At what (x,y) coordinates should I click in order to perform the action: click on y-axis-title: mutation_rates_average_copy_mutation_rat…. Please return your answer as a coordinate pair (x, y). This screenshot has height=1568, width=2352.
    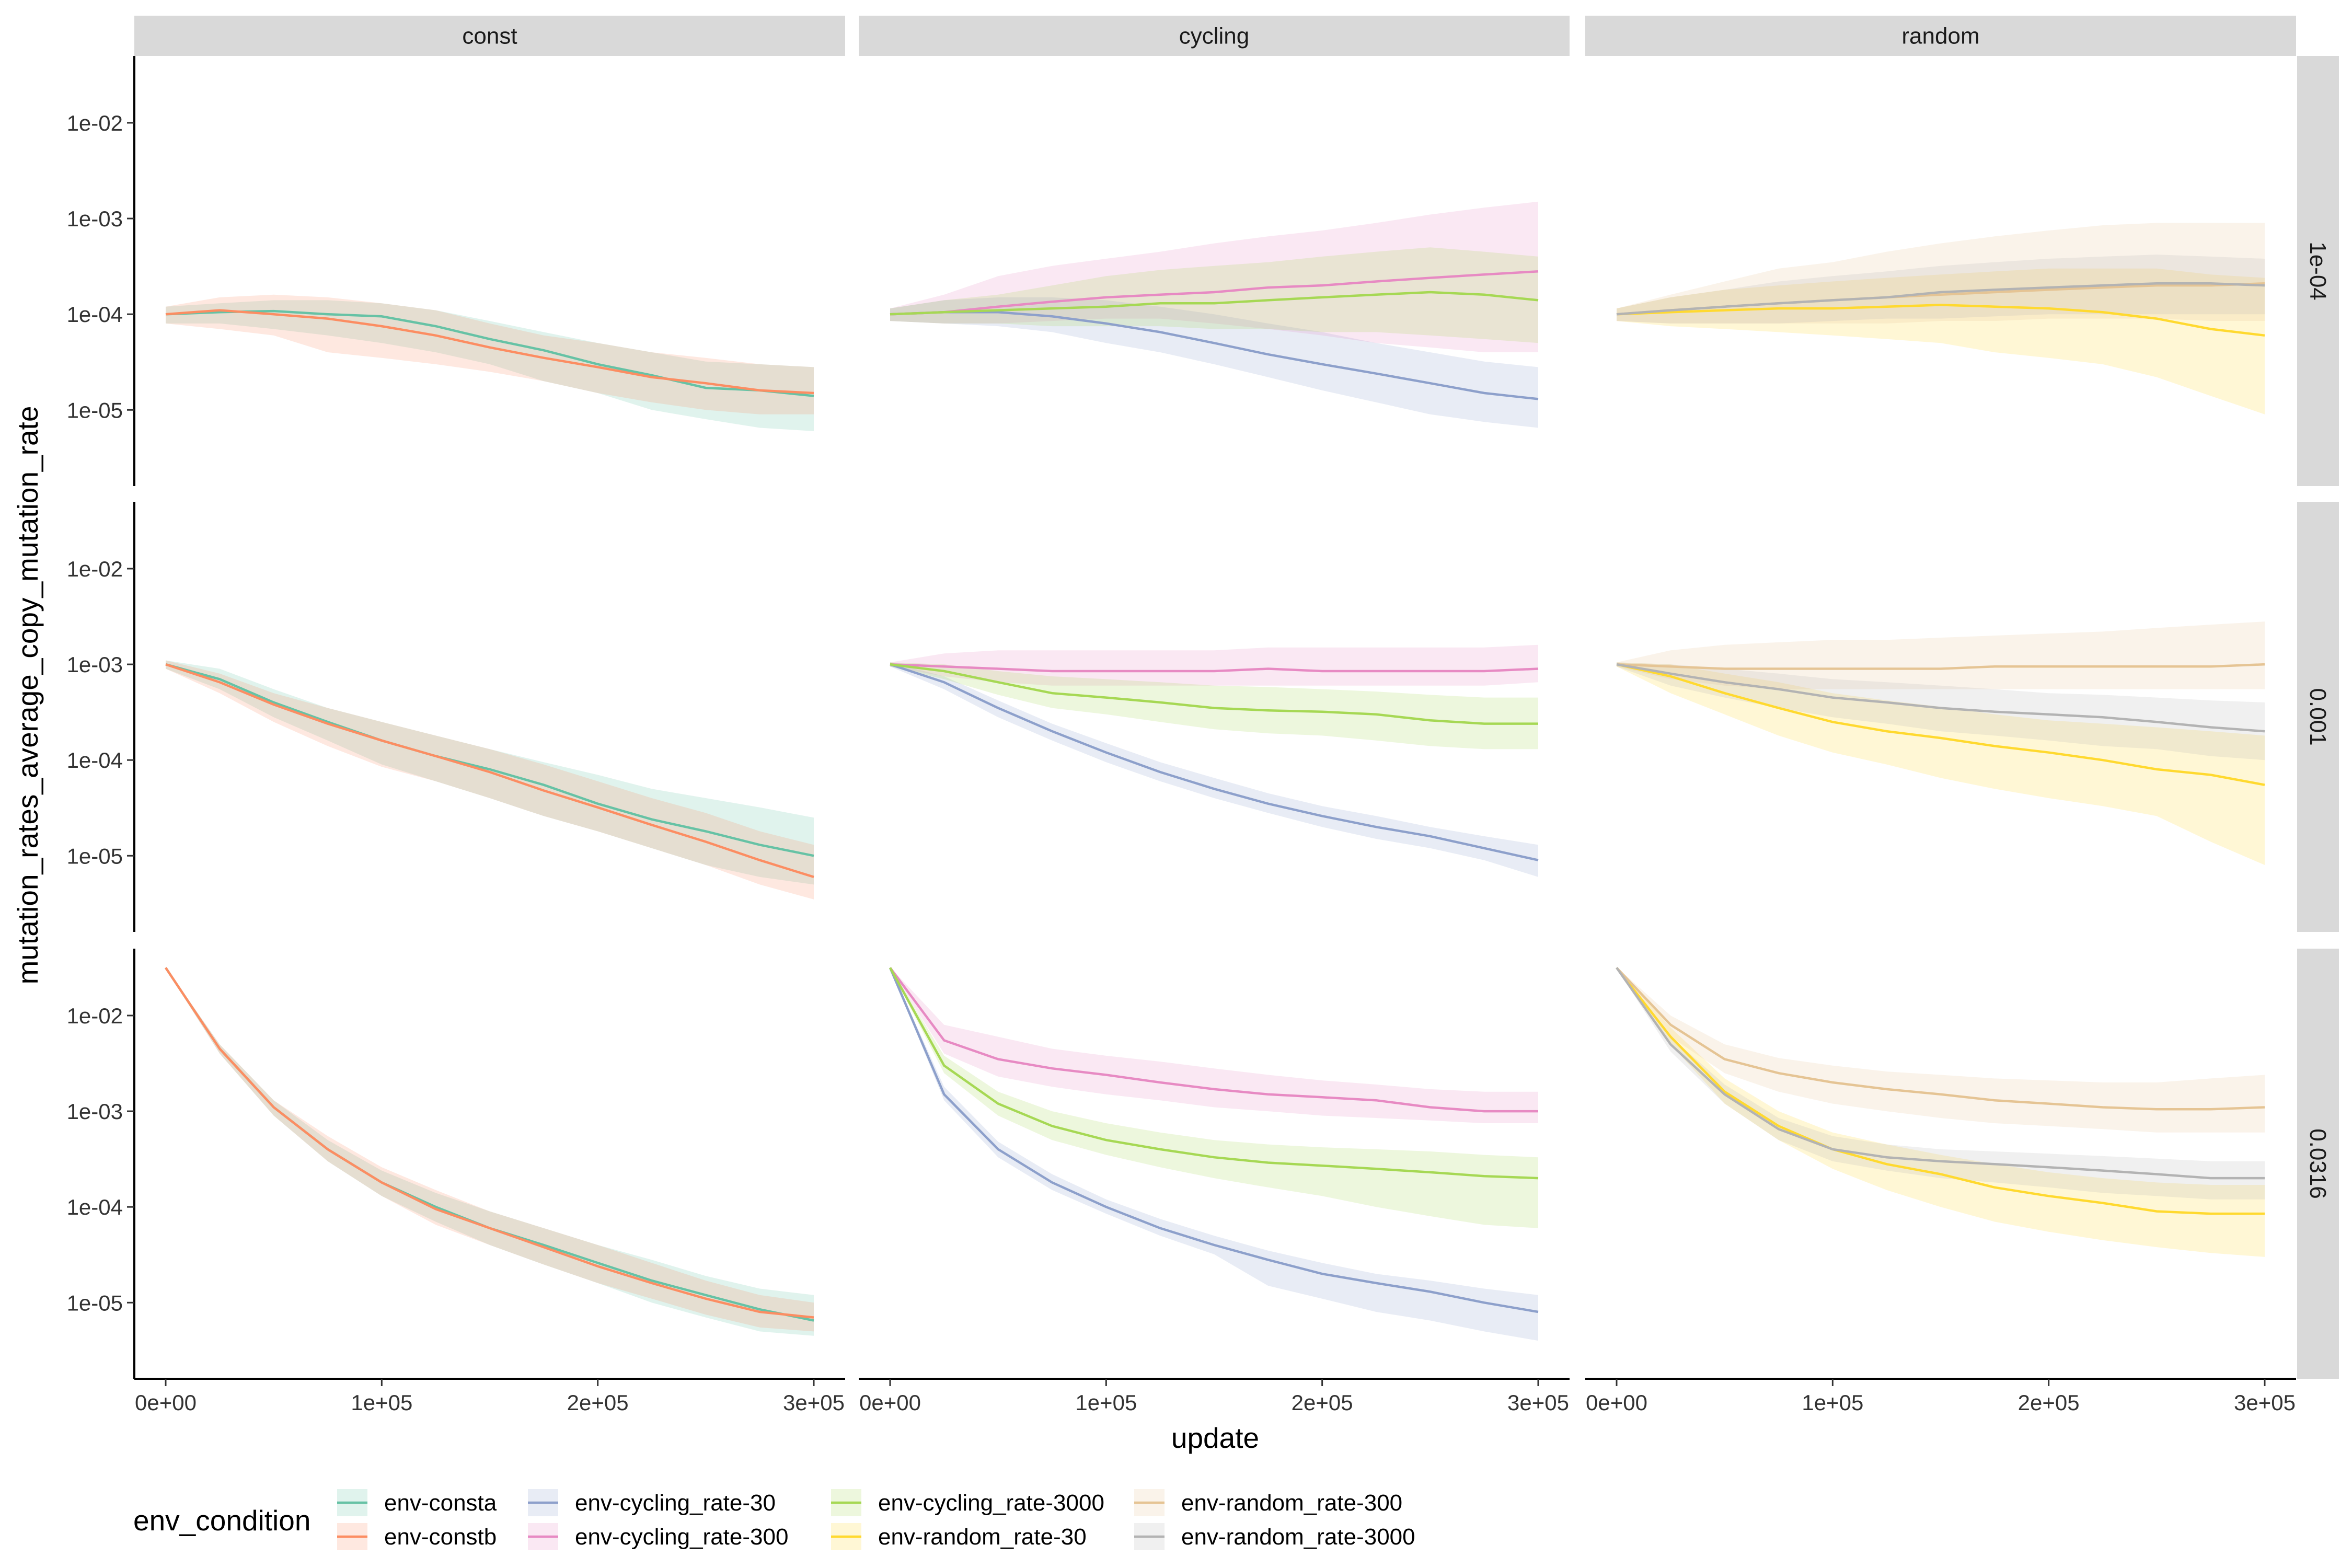
    Looking at the image, I should click on (27, 695).